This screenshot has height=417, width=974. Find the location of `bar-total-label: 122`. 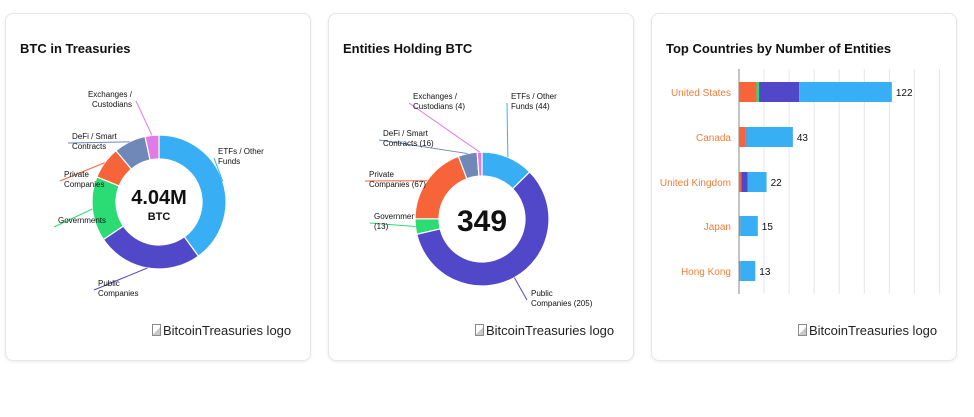

bar-total-label: 122 is located at coordinates (904, 93).